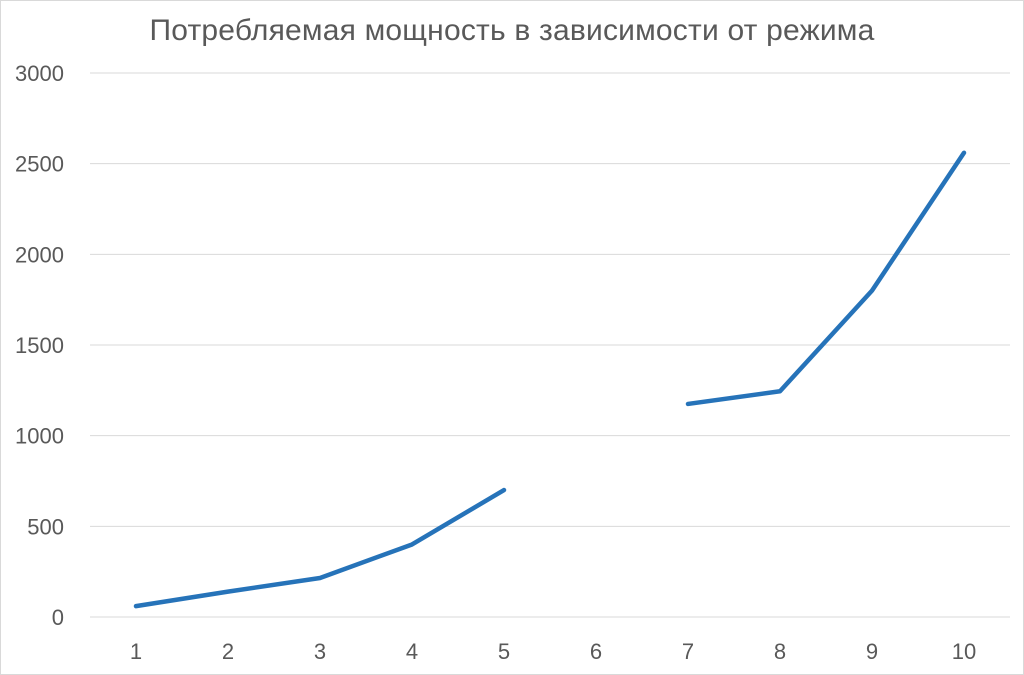 The width and height of the screenshot is (1024, 675). I want to click on y-axis-tick-label: 3000, so click(39, 73).